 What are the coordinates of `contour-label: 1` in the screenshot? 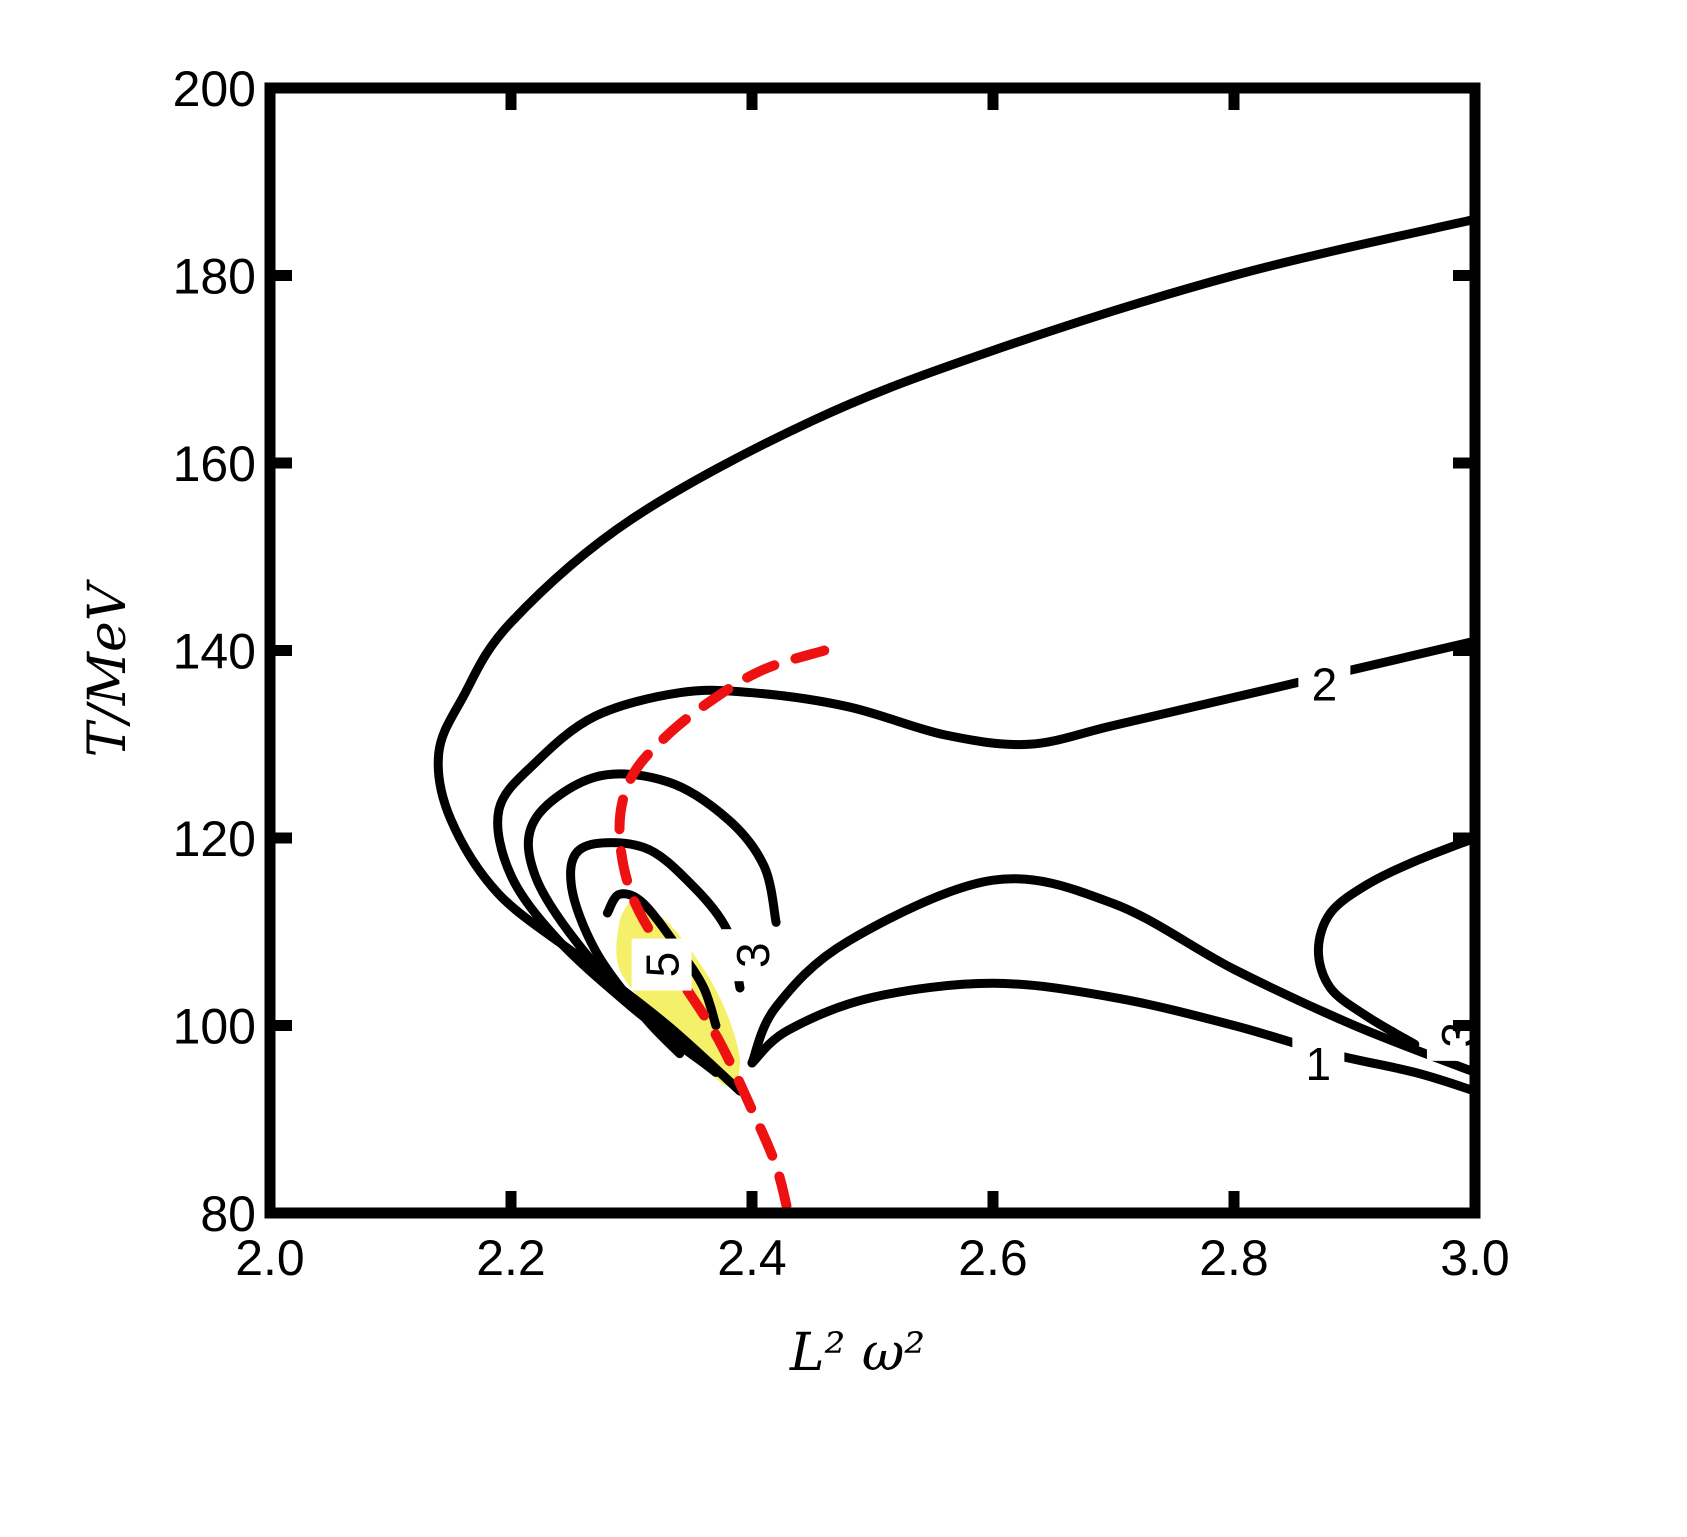 It's located at (1319, 1064).